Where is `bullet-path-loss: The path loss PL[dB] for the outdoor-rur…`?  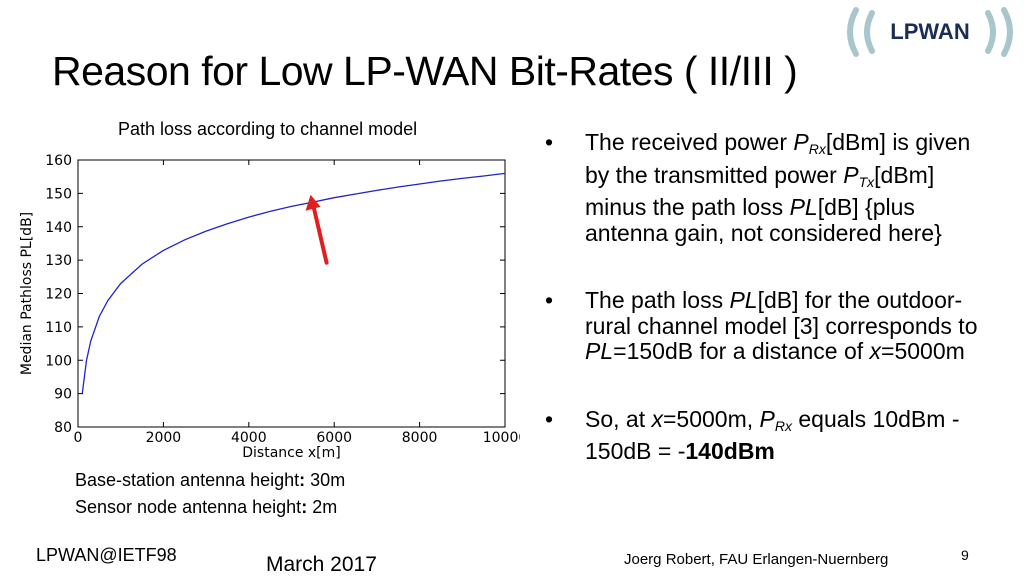 bullet-path-loss: The path loss PL[dB] for the outdoor-rur… is located at coordinates (765, 326).